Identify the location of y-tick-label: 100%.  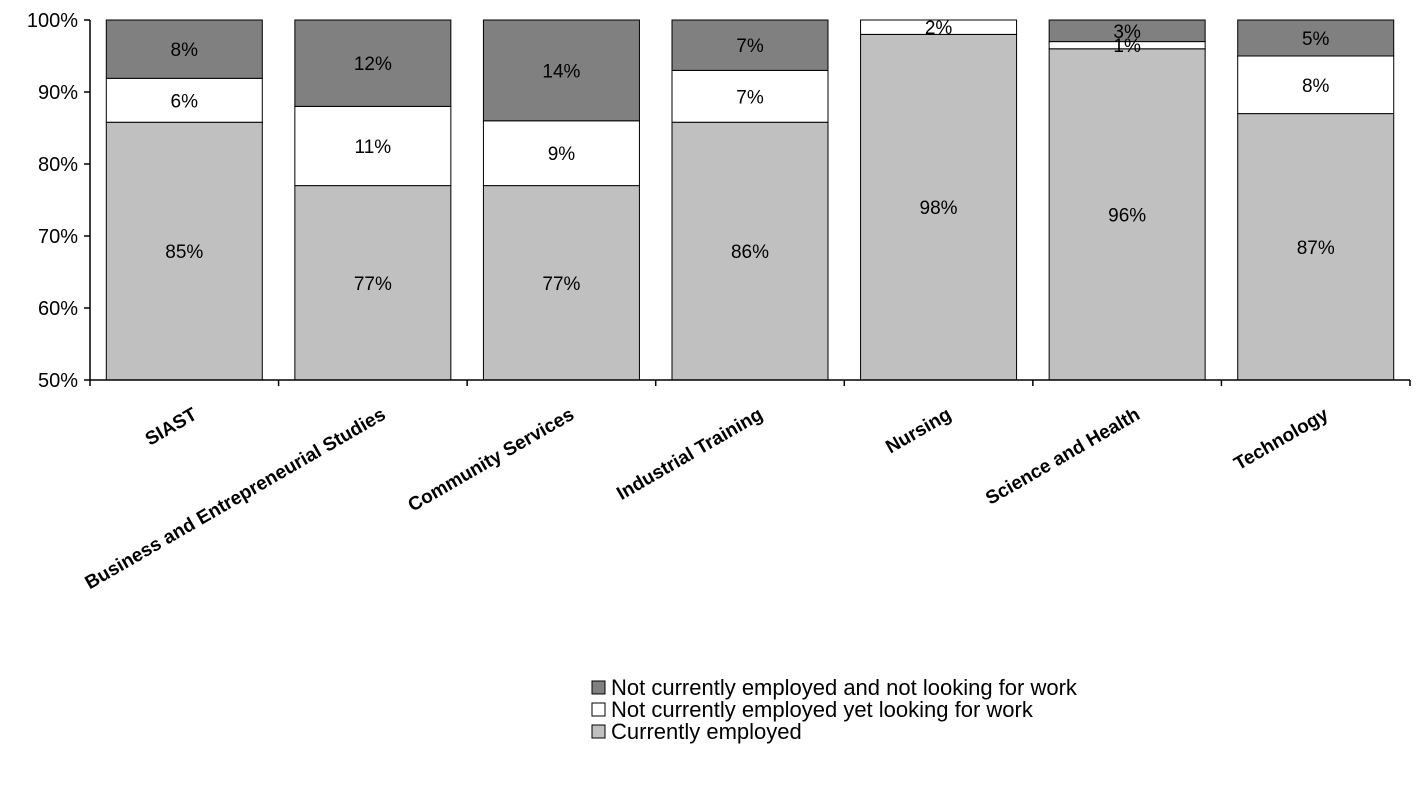
(52, 21).